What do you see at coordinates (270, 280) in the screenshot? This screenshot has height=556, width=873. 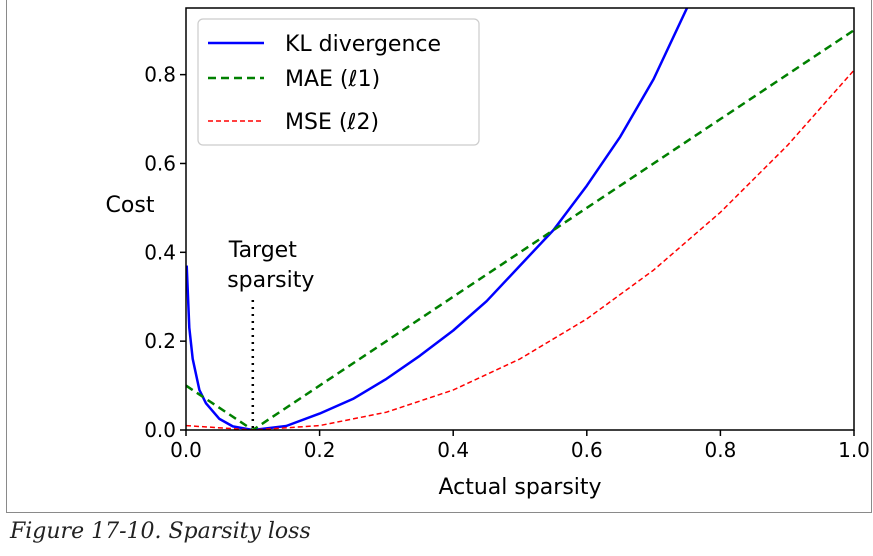 I see `annotation-sparsity: sparsity` at bounding box center [270, 280].